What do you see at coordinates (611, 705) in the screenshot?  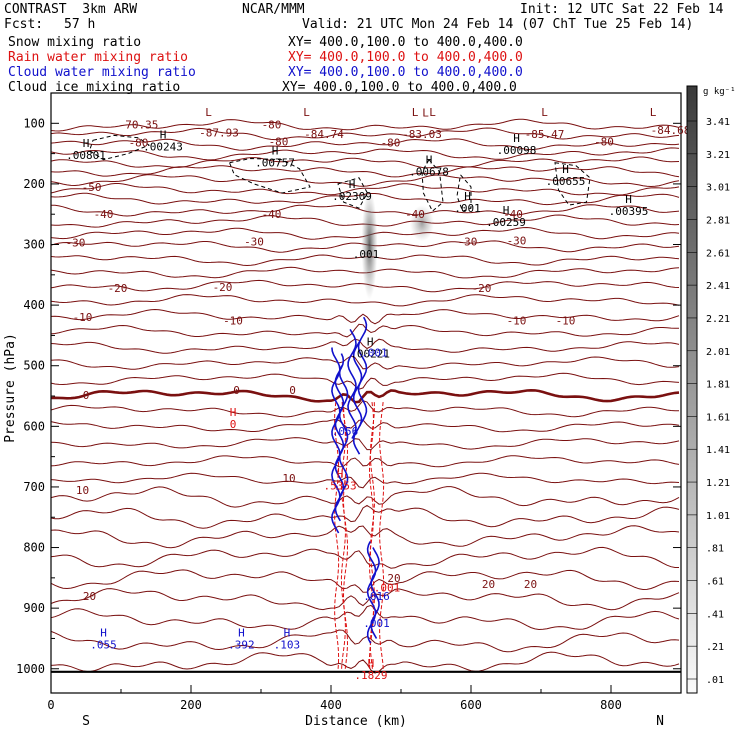 I see `x-tick-label: 800` at bounding box center [611, 705].